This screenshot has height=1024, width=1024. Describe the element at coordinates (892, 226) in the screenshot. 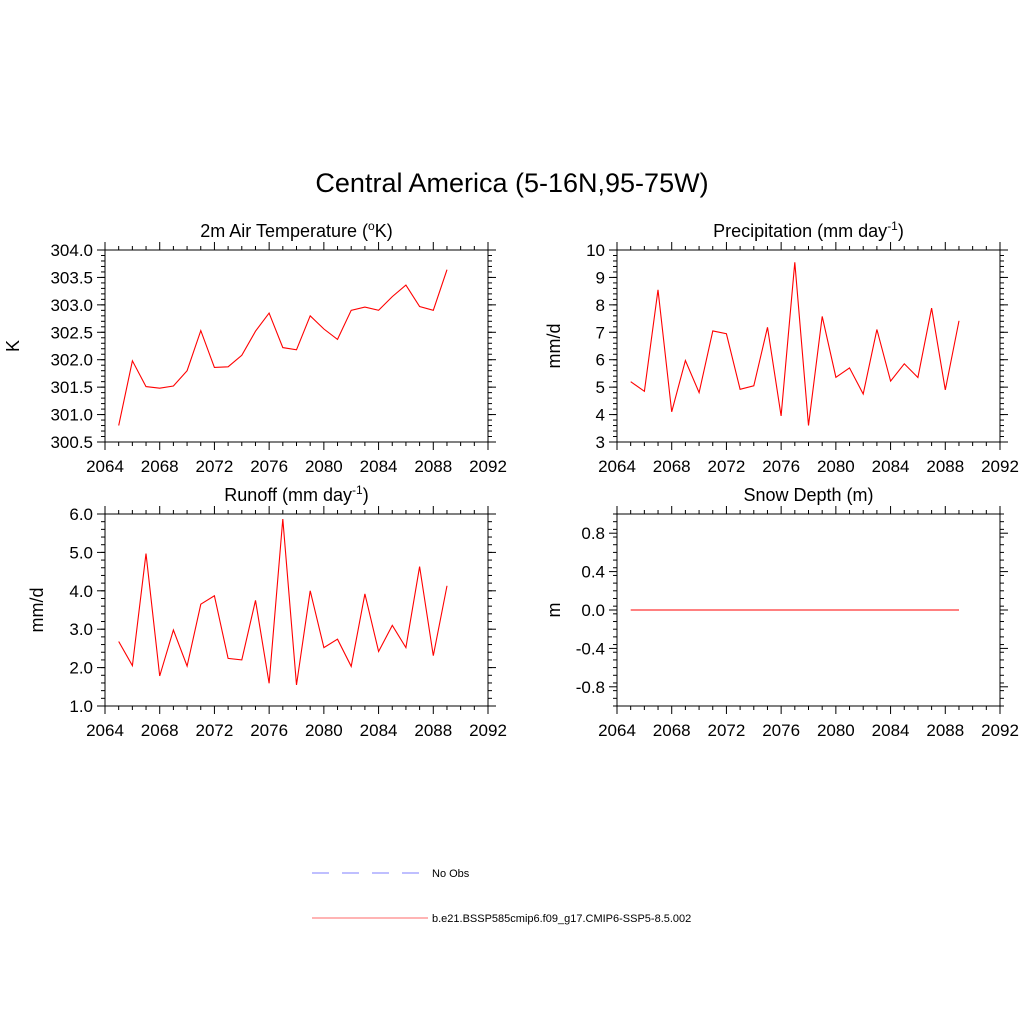

I see `precipitation-title-sup: -1` at that location.